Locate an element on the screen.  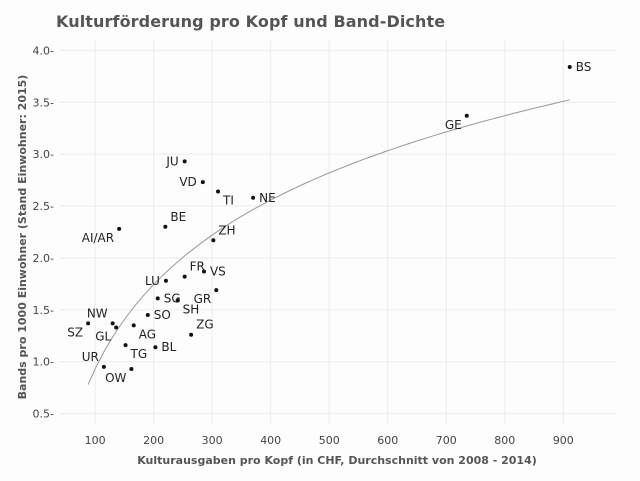
y-tick-label: 2.0- is located at coordinates (43, 258).